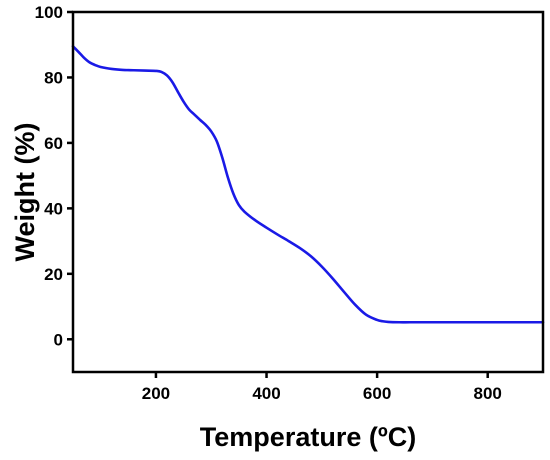 Image resolution: width=550 pixels, height=460 pixels. What do you see at coordinates (58, 339) in the screenshot?
I see `y-tick-label: 0` at bounding box center [58, 339].